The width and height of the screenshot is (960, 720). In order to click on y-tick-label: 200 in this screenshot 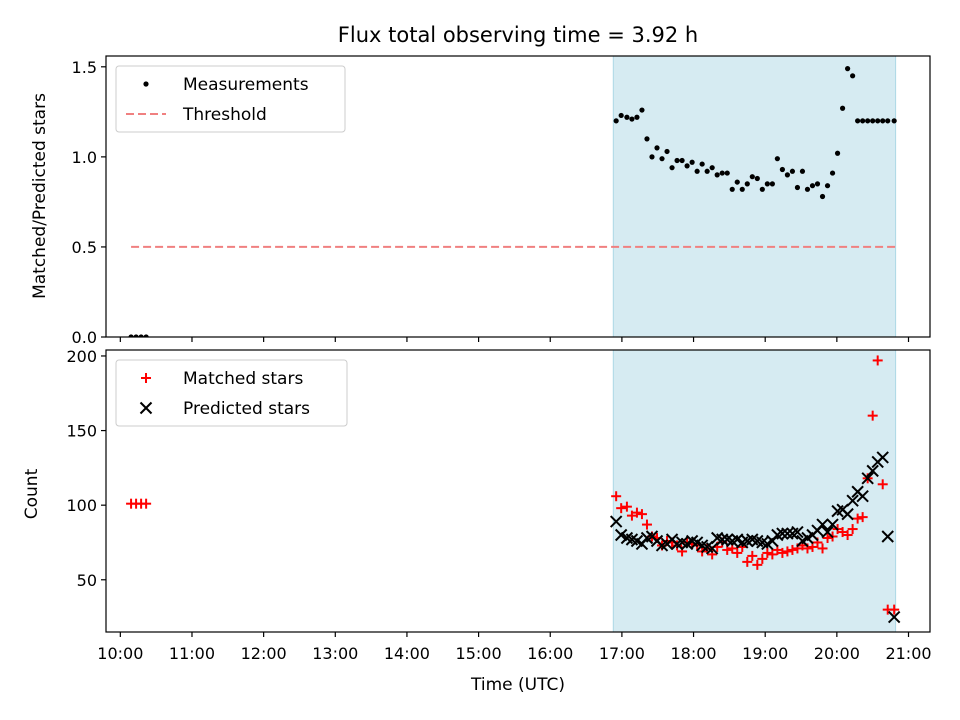, I will do `click(81, 356)`.